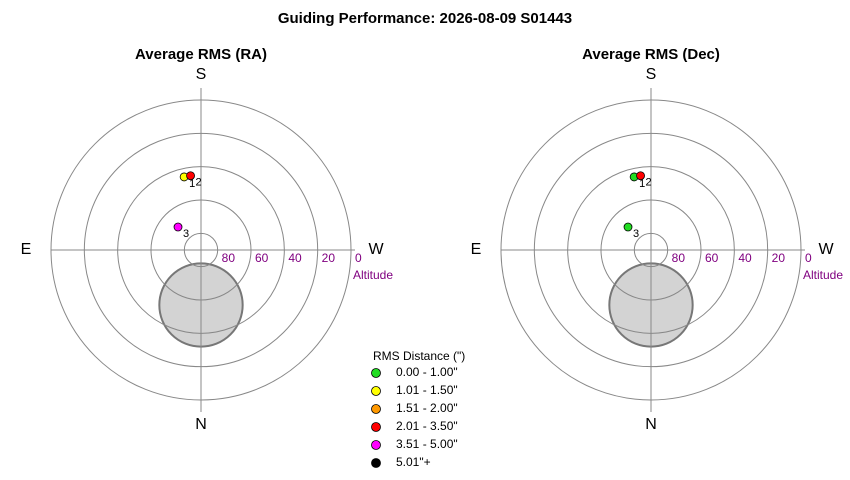 This screenshot has width=850, height=480. Describe the element at coordinates (427, 426) in the screenshot. I see `legend-label: 2.01 - 3.50"` at that location.